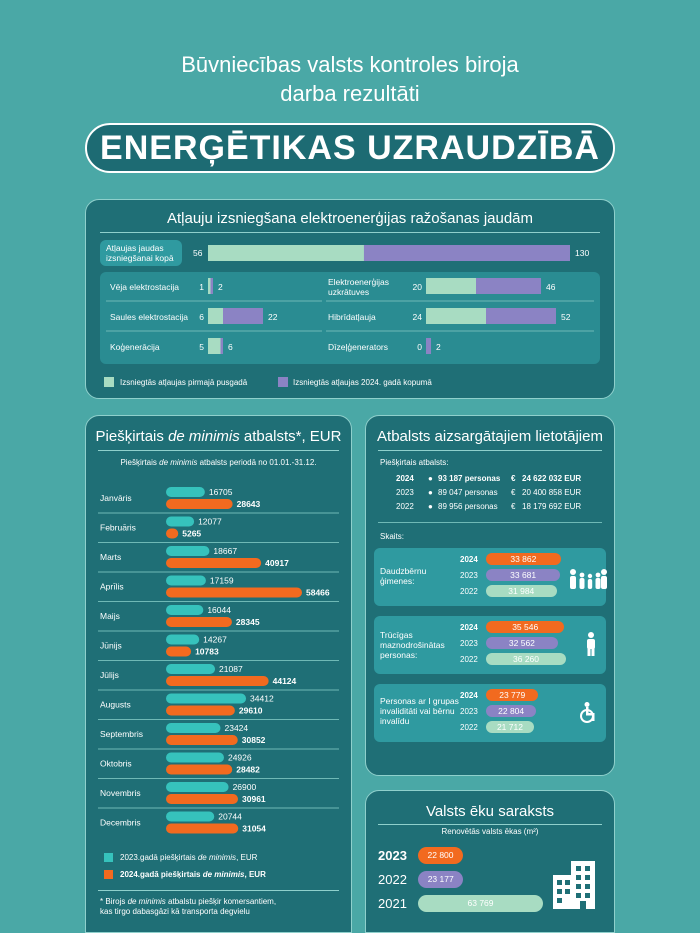 Image resolution: width=700 pixels, height=933 pixels. Describe the element at coordinates (582, 253) in the screenshot. I see `permits-total-year: 130` at that location.